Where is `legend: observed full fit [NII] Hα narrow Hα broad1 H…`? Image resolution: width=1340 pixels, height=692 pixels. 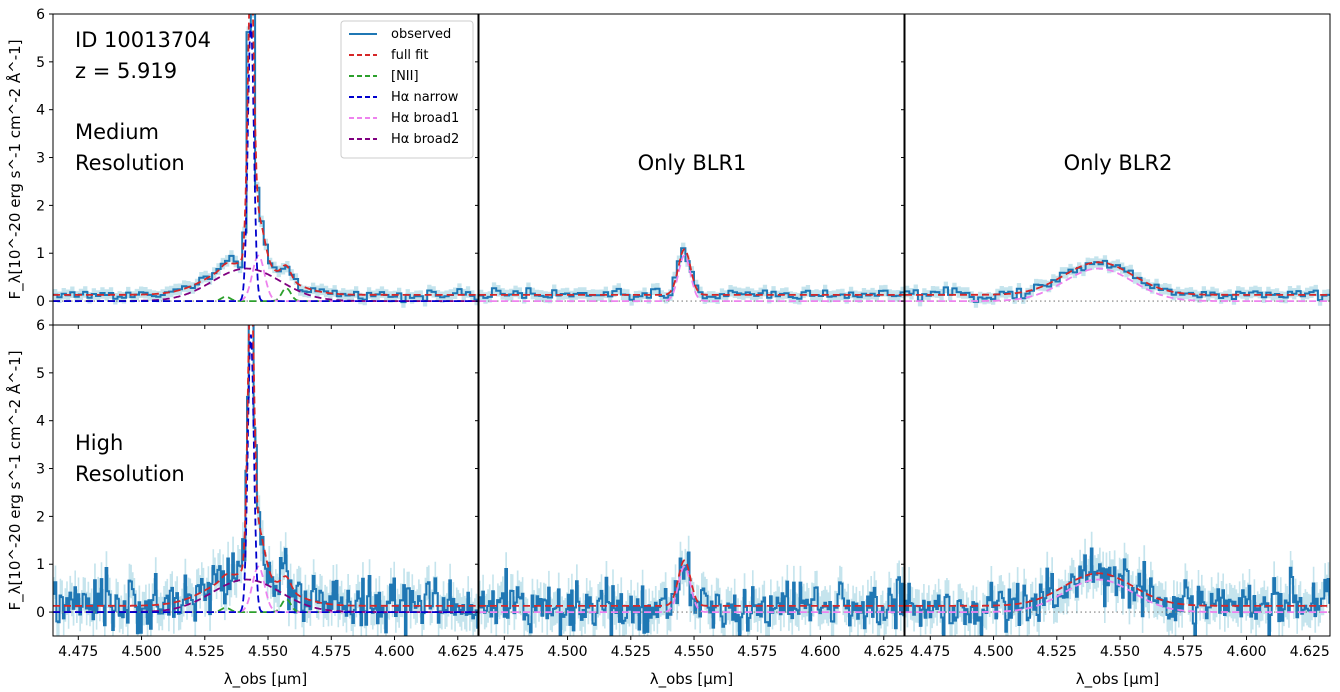
legend: observed full fit [NII] Hα narrow Hα broad1 H… is located at coordinates (407, 89).